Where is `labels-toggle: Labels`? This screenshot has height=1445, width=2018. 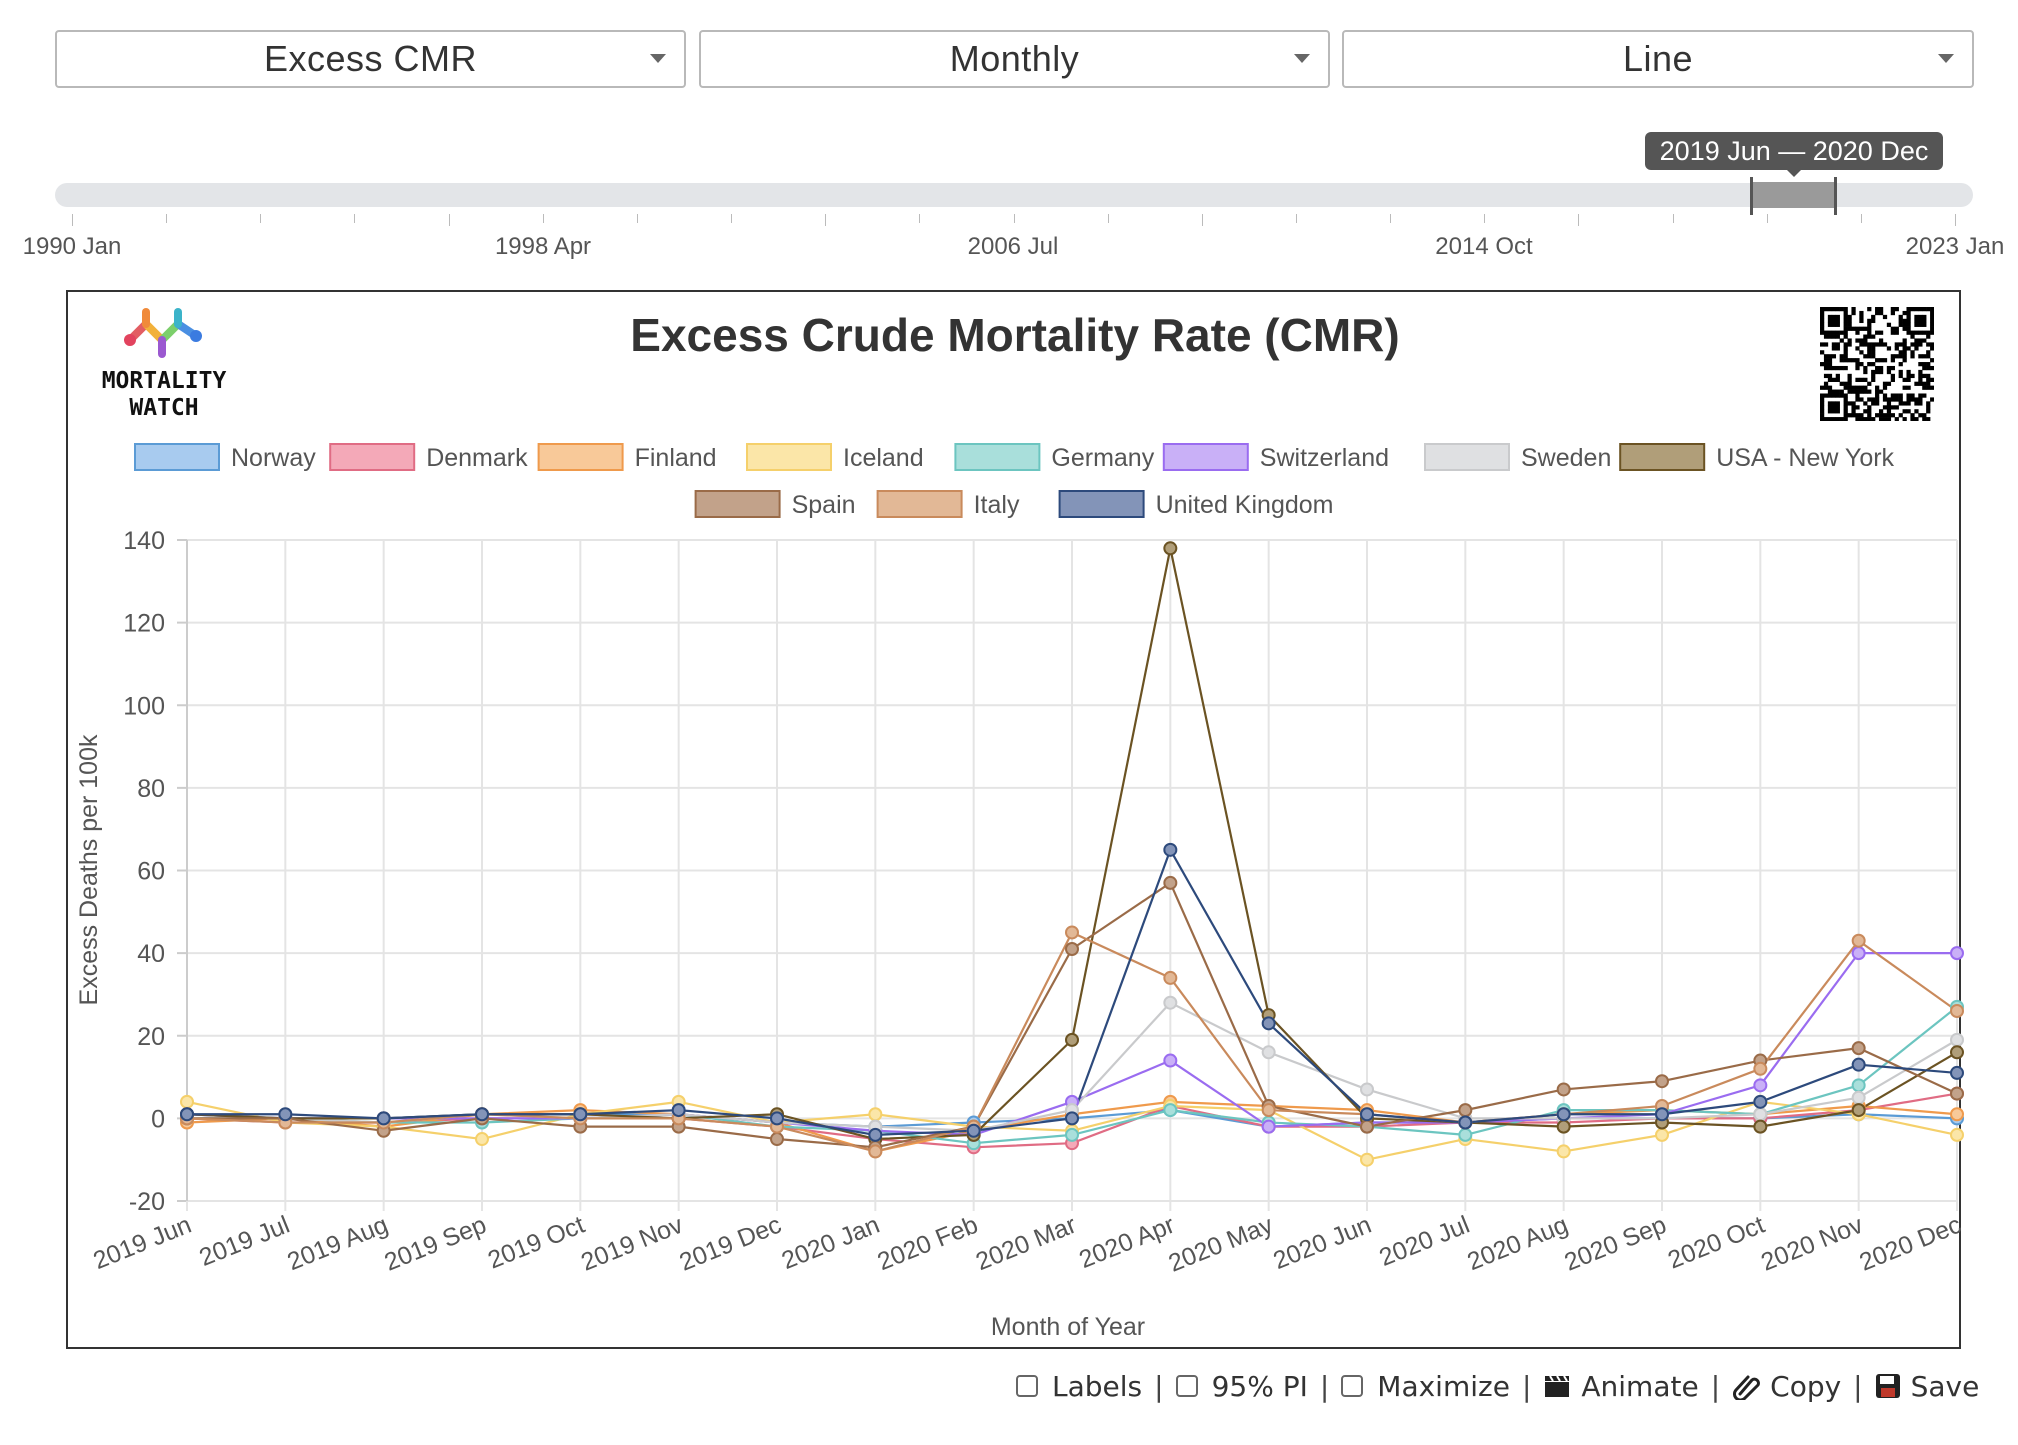 labels-toggle: Labels is located at coordinates (1079, 1386).